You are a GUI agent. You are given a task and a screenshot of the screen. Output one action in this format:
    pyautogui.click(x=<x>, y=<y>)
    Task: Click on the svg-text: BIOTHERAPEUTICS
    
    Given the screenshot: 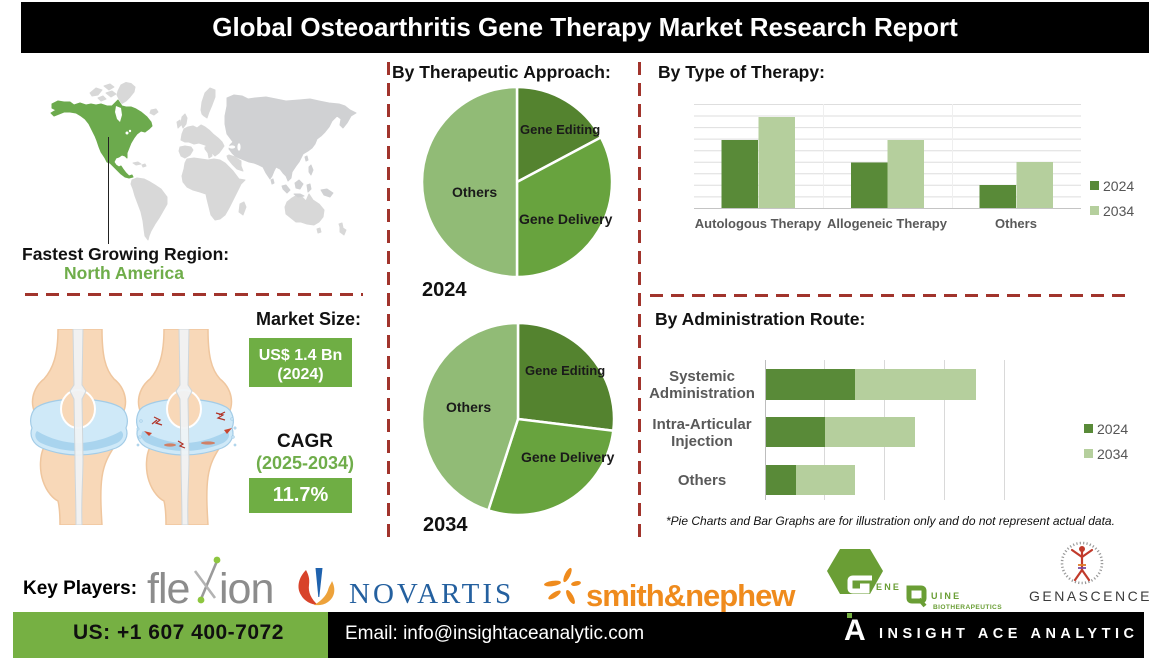 What is the action you would take?
    pyautogui.click(x=967, y=607)
    